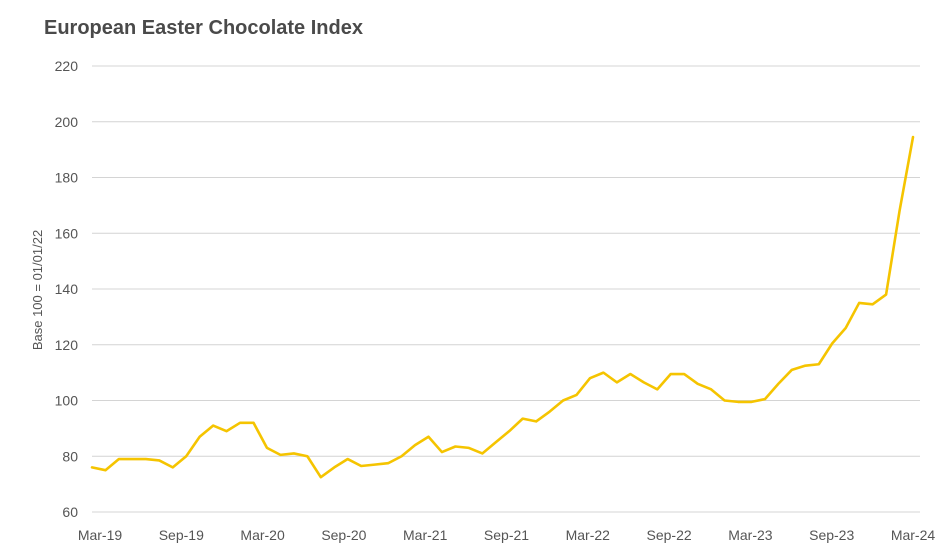 This screenshot has height=556, width=943. I want to click on x-tick-label: Mar-23, so click(750, 535).